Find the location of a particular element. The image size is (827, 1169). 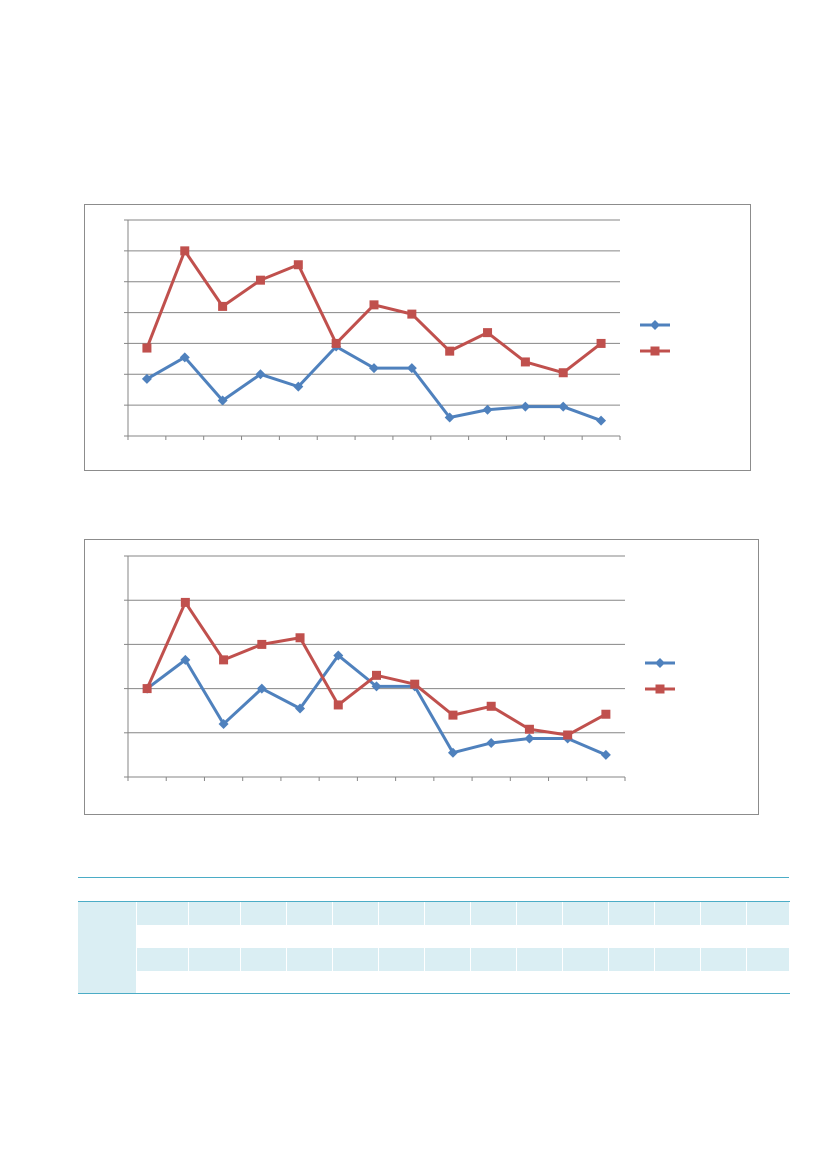

legend-swatch-diamond is located at coordinates (660, 663).